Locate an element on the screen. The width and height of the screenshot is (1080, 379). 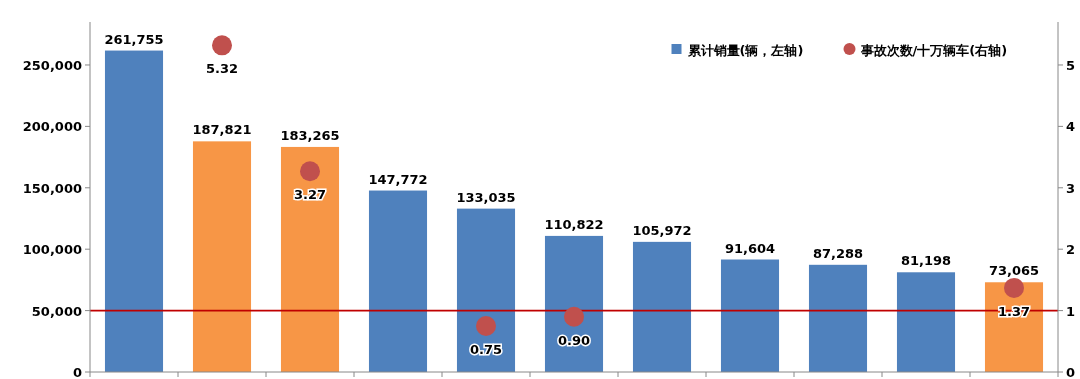
data-label: 73,065 is located at coordinates (1014, 271).